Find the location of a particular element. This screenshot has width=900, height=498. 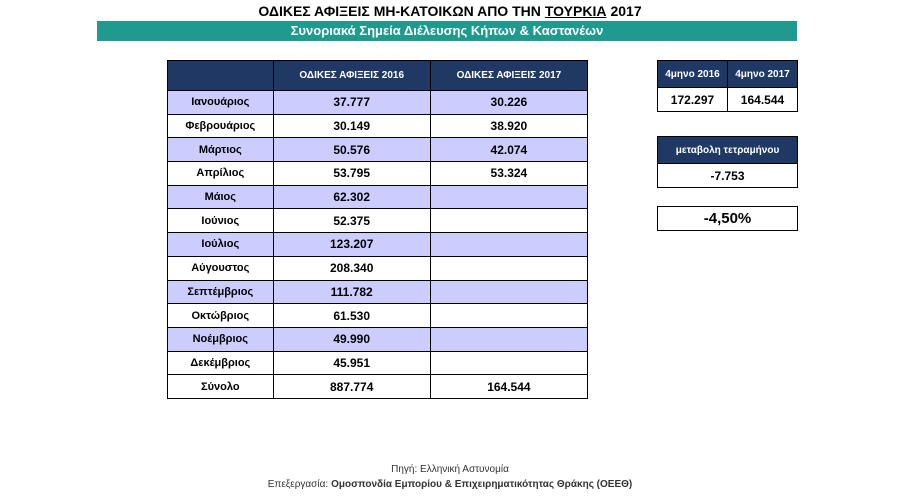

row: 172.297 164.544 is located at coordinates (727, 99).